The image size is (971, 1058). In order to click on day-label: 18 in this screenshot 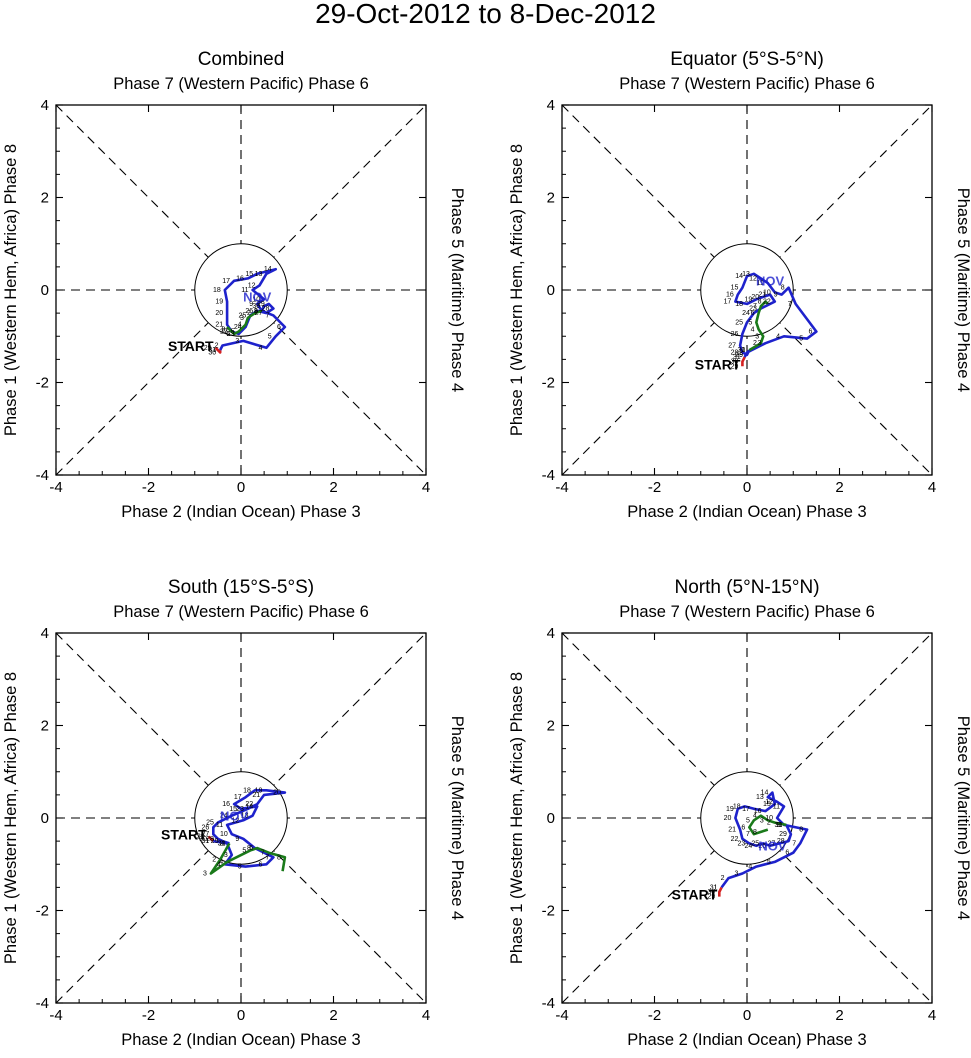, I will do `click(739, 304)`.